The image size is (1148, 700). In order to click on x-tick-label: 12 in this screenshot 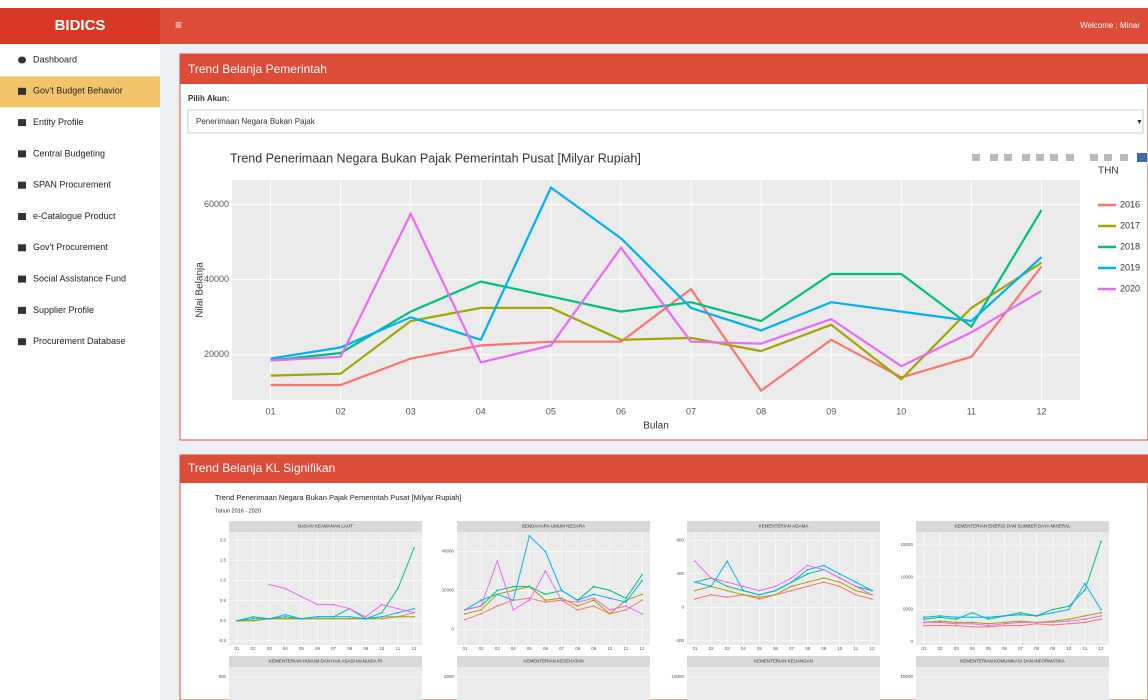, I will do `click(1041, 411)`.